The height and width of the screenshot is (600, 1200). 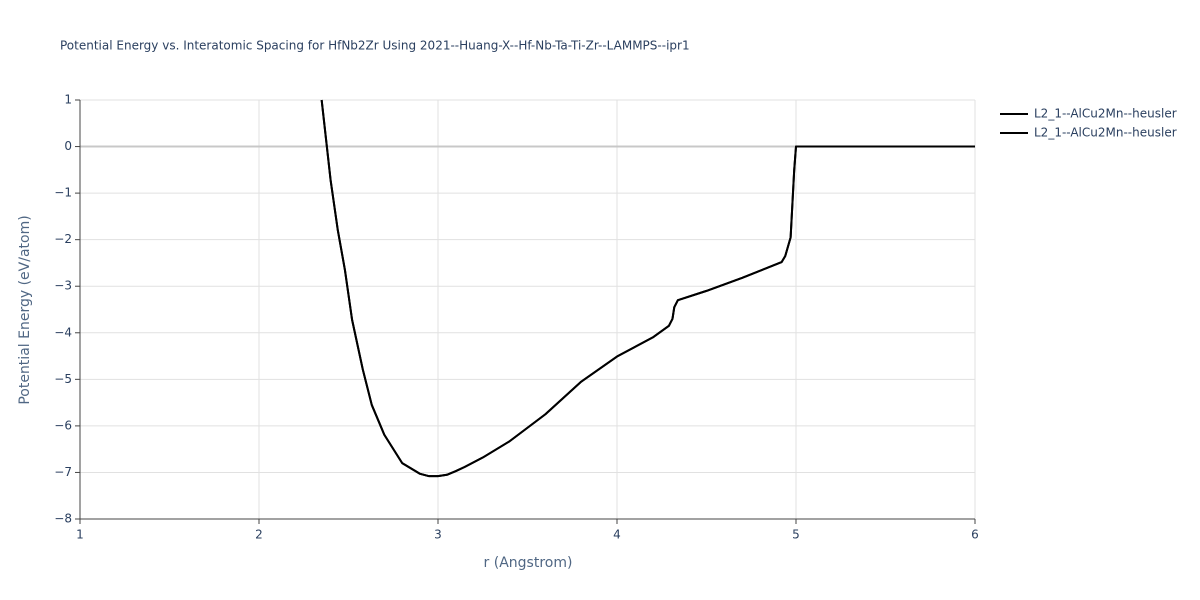 What do you see at coordinates (63, 379) in the screenshot?
I see `y-tick-label: −5` at bounding box center [63, 379].